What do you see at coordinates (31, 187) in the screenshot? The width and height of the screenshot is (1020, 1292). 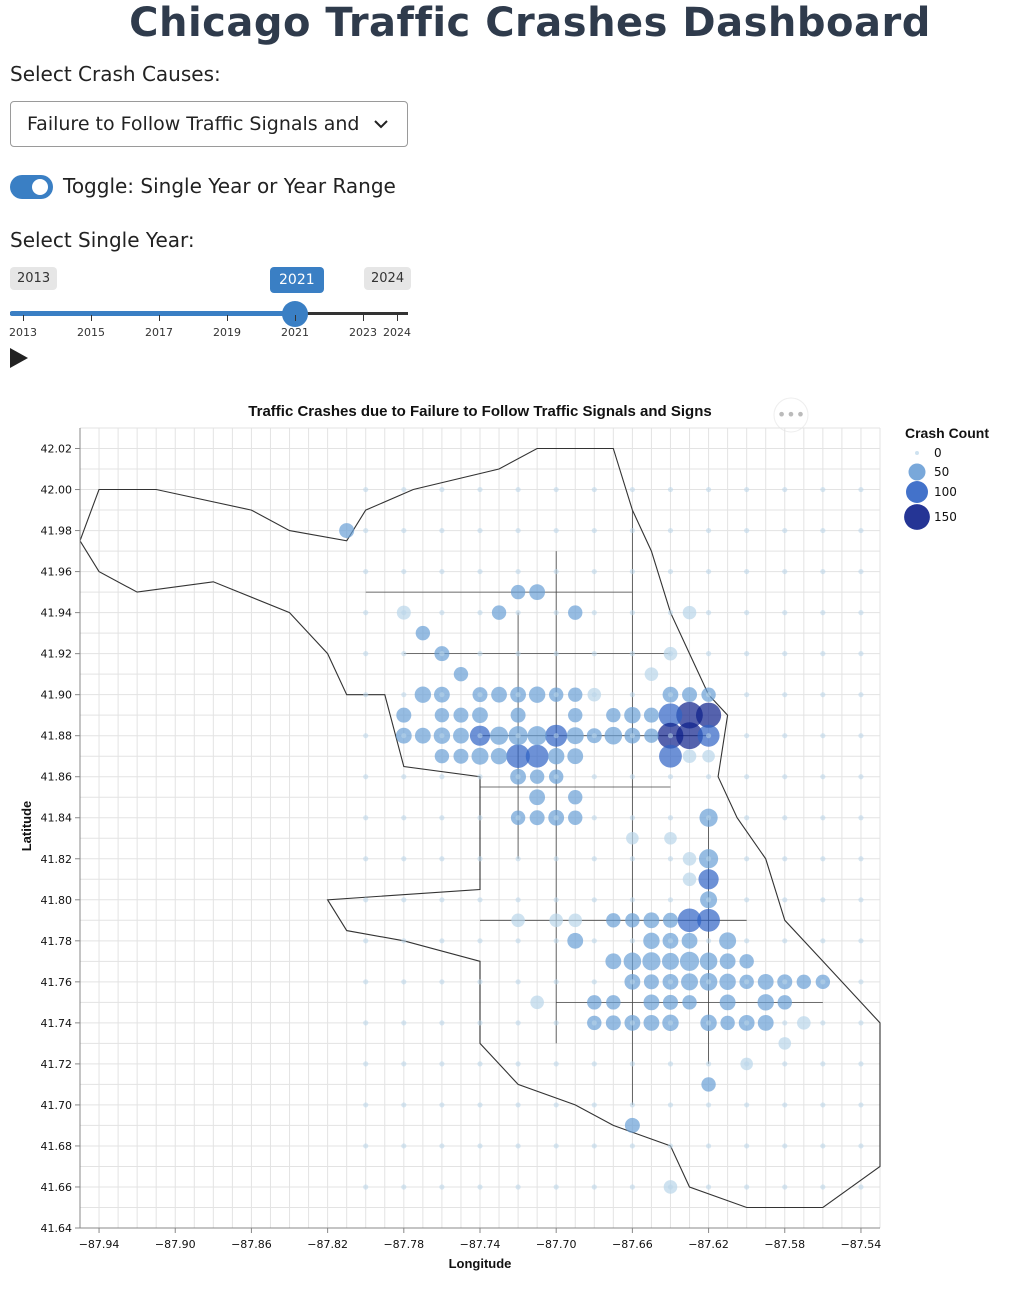 I see `year-mode-toggle` at bounding box center [31, 187].